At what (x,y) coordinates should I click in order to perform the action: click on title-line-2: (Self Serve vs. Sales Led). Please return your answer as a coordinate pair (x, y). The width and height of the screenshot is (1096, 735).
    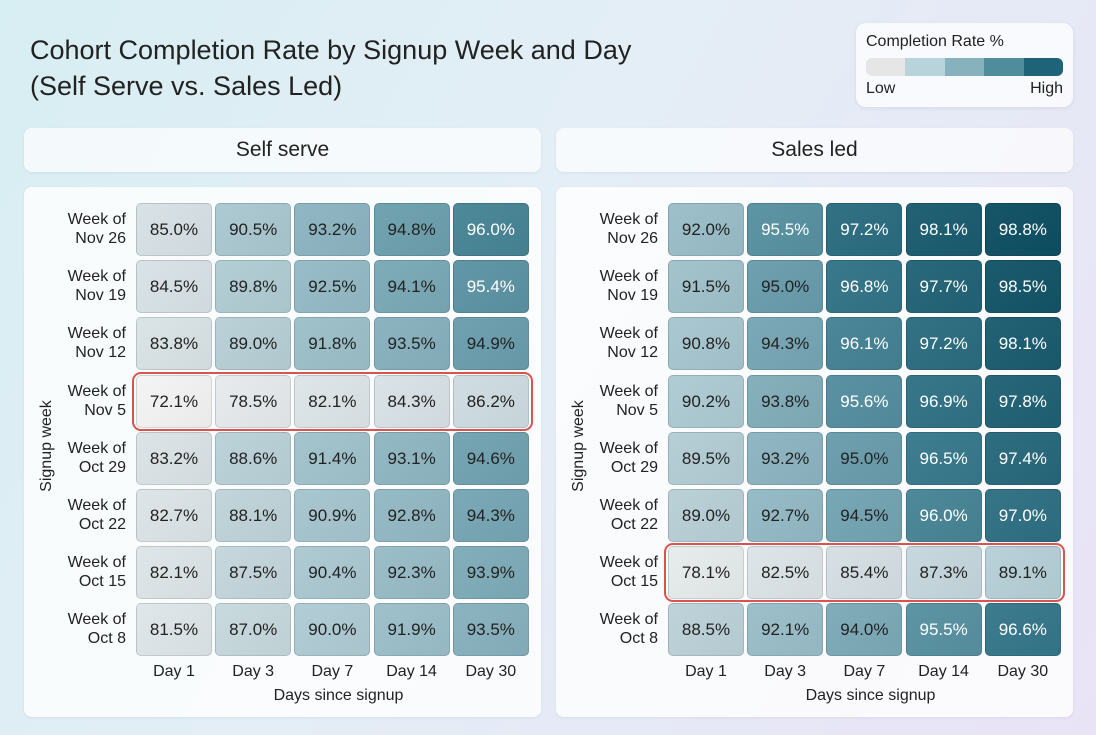
    Looking at the image, I should click on (186, 86).